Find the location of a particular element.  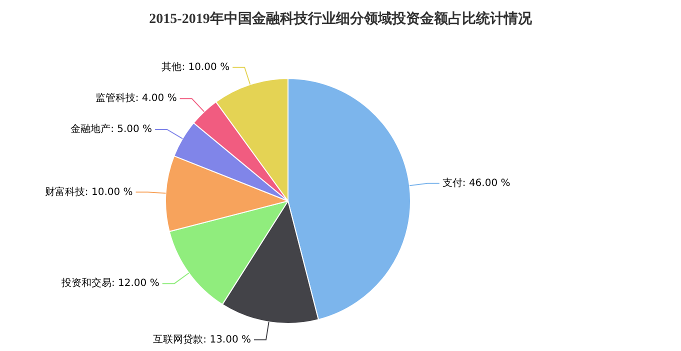

slice-label: 互联网贷款: 13.00 % is located at coordinates (202, 339).